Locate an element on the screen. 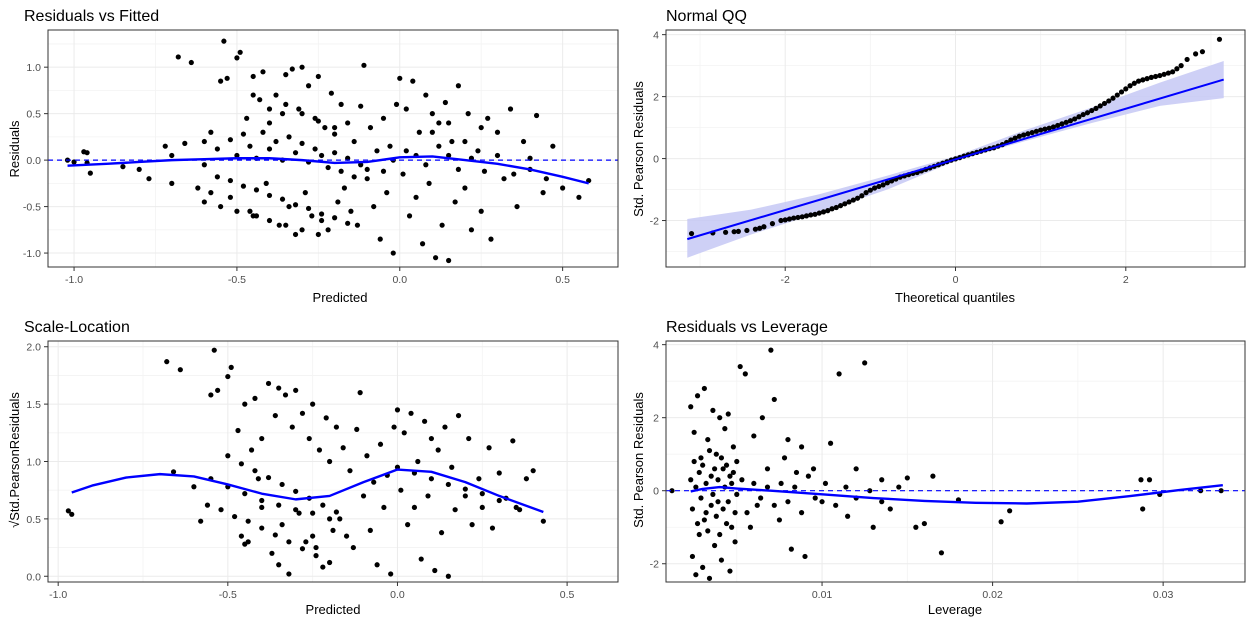 The width and height of the screenshot is (1250, 625). y-tick-label: 1.0 is located at coordinates (33, 463).